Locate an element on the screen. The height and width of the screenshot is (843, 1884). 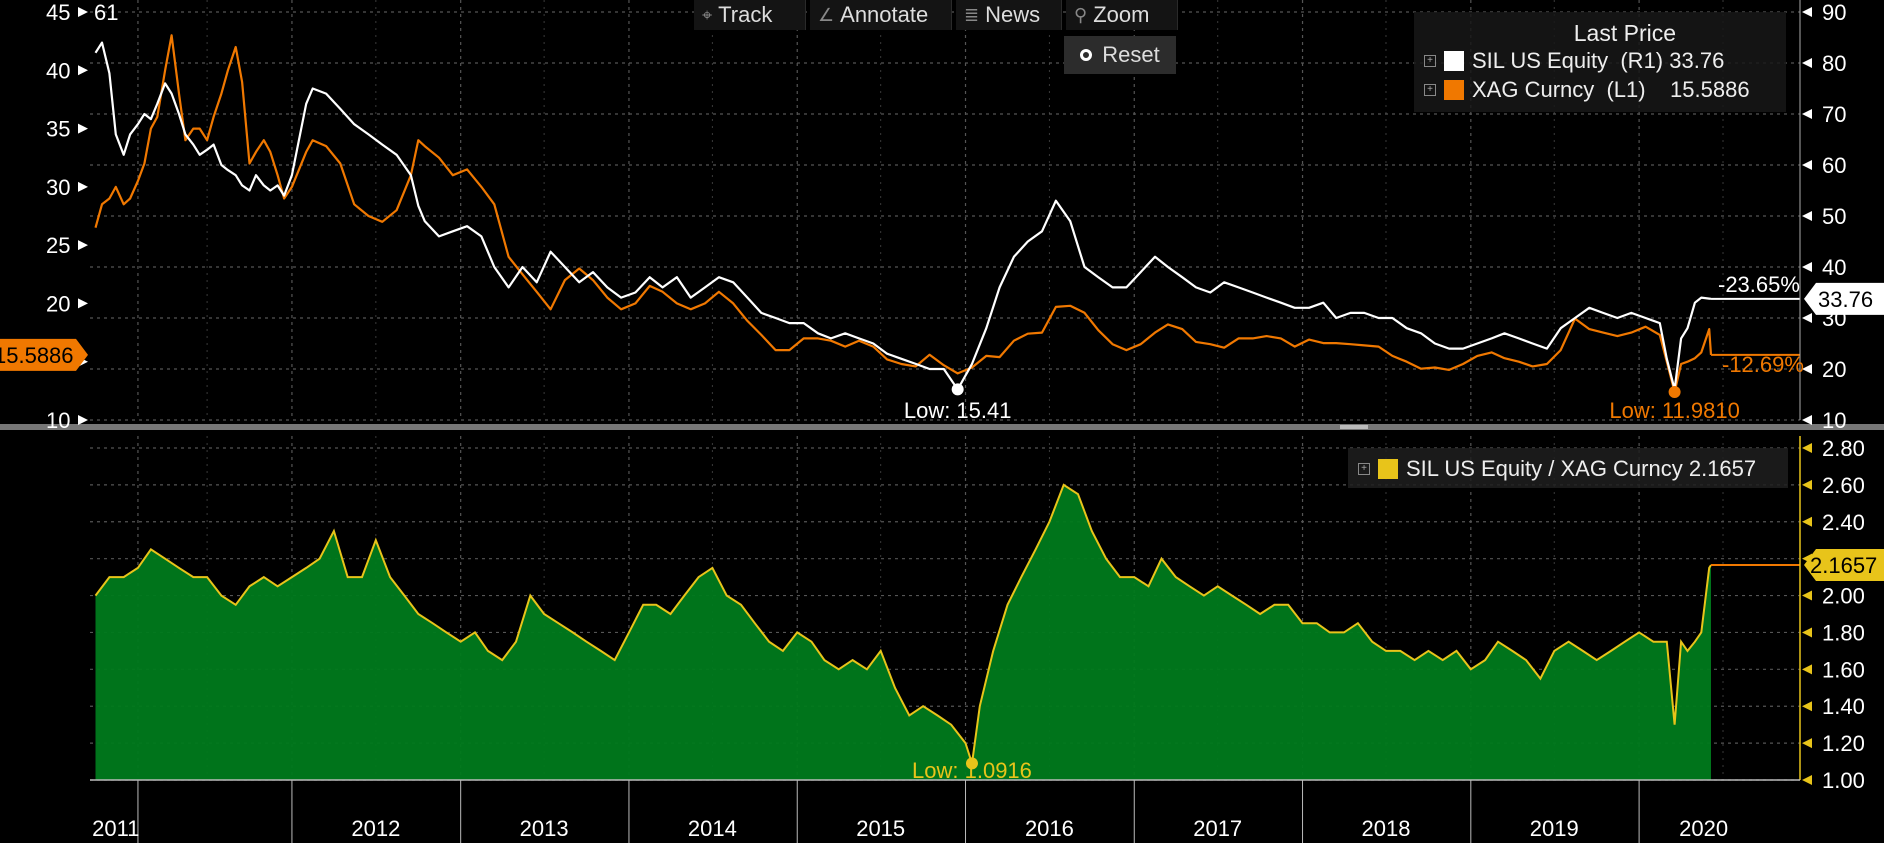
pencil-icon: ∠ is located at coordinates (826, 15).